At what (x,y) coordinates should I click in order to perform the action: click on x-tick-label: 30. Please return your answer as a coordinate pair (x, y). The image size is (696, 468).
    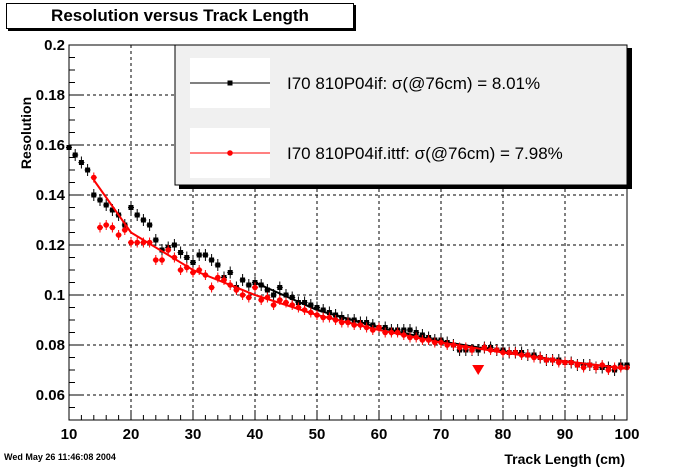
    Looking at the image, I should click on (193, 434).